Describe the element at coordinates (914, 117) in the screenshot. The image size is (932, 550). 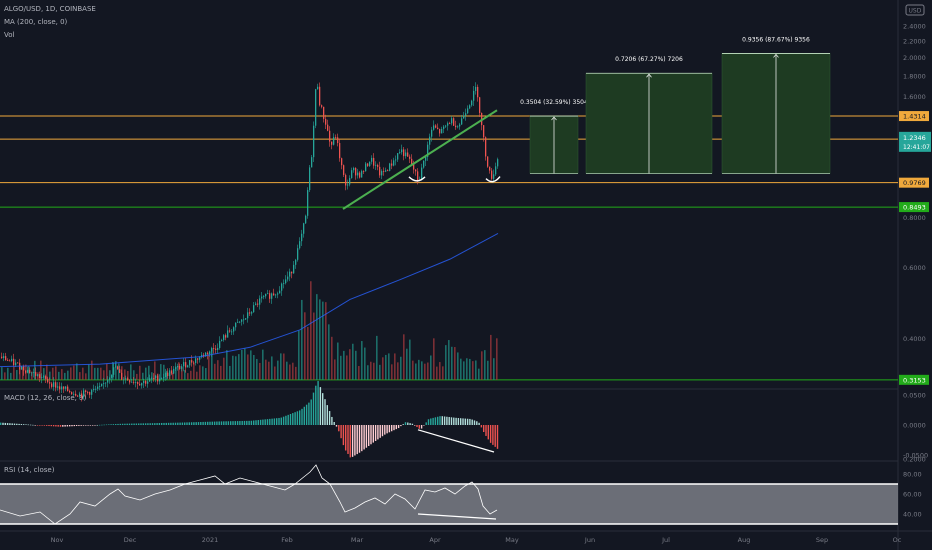
I see `level-label: 1.4314` at that location.